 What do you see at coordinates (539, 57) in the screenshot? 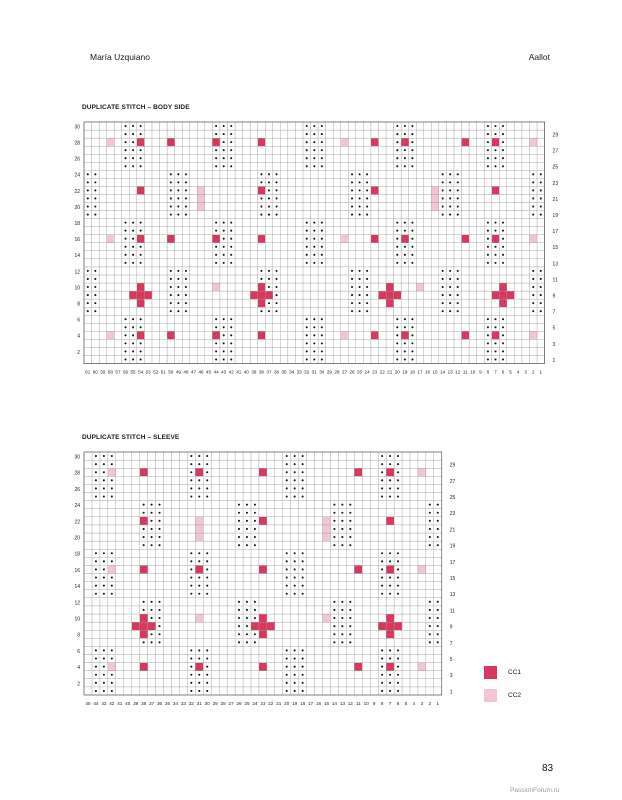
I see `pattern-name: Aallot` at bounding box center [539, 57].